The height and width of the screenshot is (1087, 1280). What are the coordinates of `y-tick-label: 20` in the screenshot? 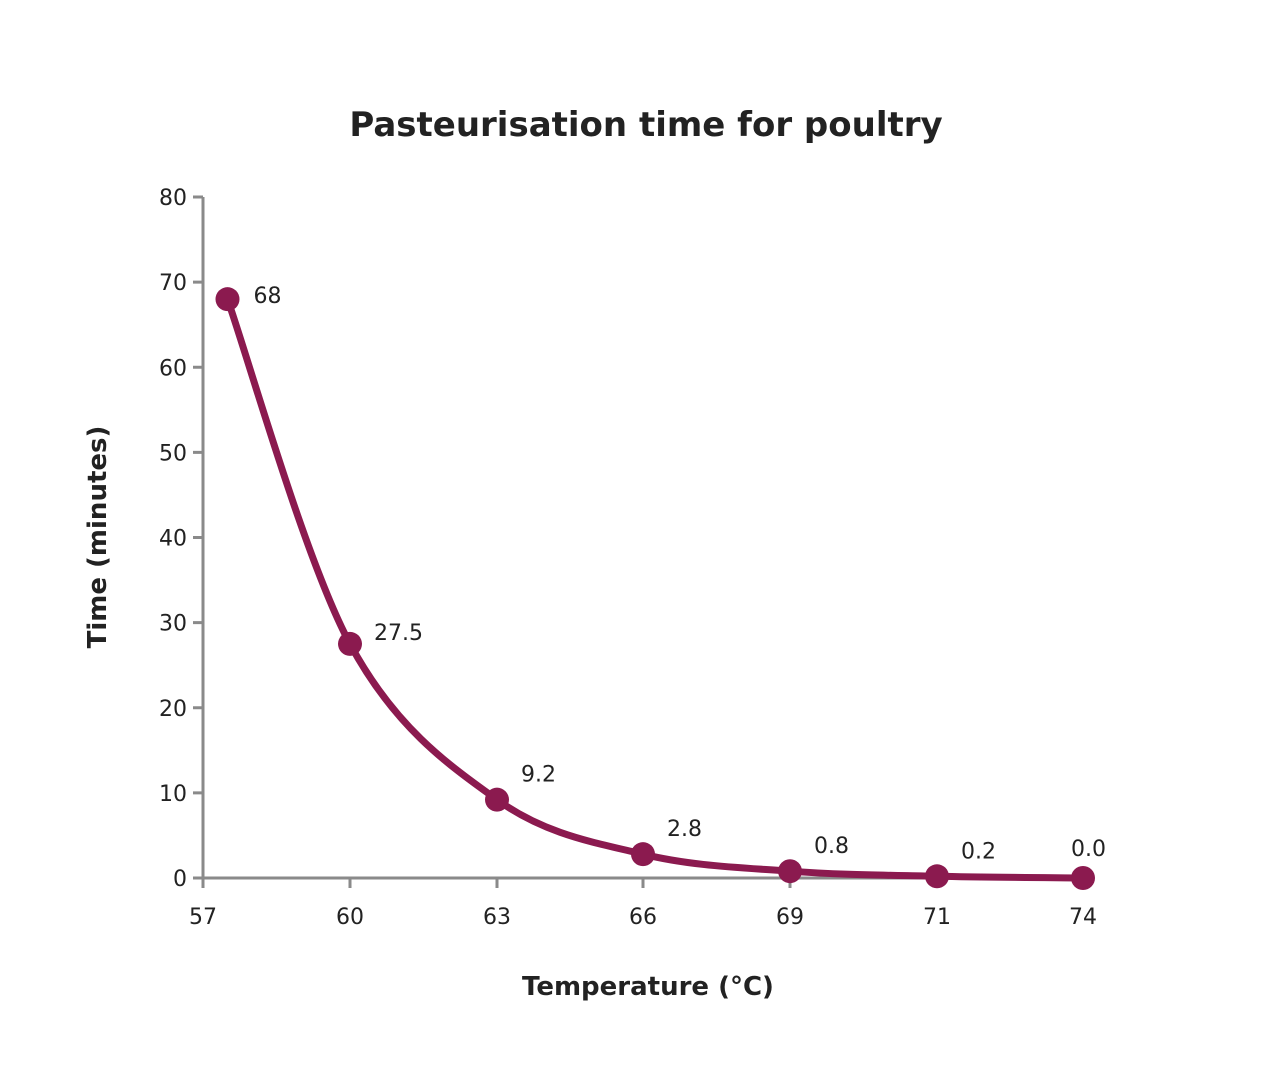 It's located at (173, 709).